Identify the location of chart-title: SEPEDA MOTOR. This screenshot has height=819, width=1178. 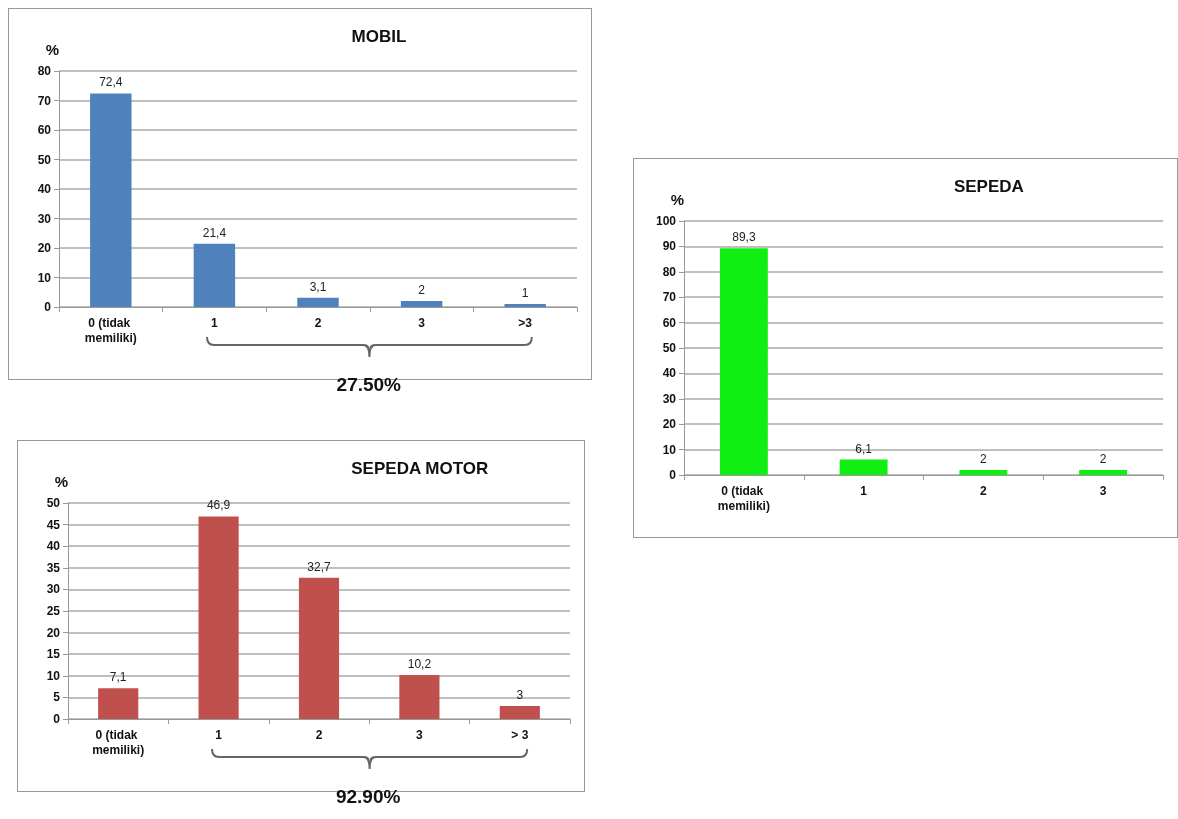
(420, 468).